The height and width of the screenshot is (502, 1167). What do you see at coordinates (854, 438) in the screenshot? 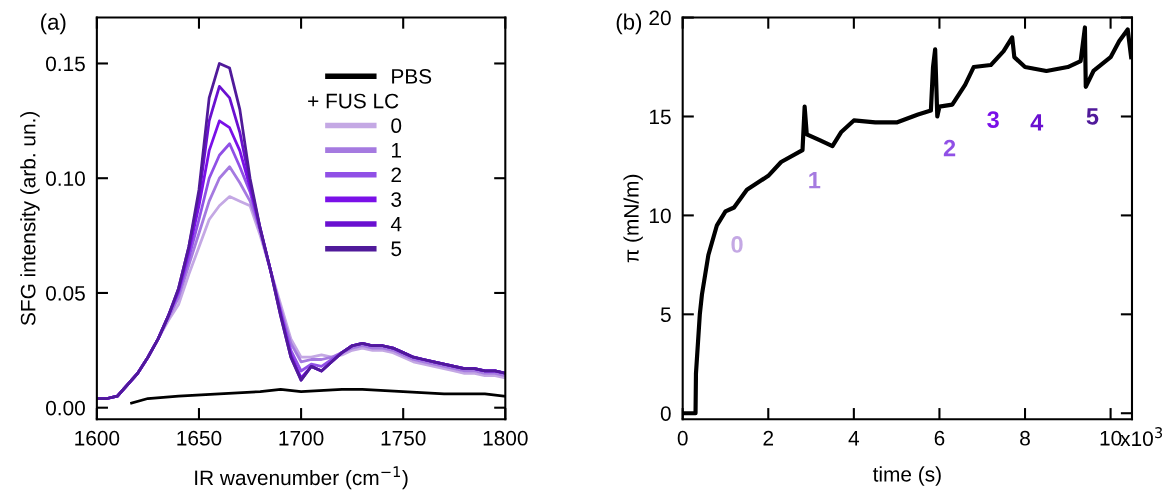
I see `x-tick-label: 4` at bounding box center [854, 438].